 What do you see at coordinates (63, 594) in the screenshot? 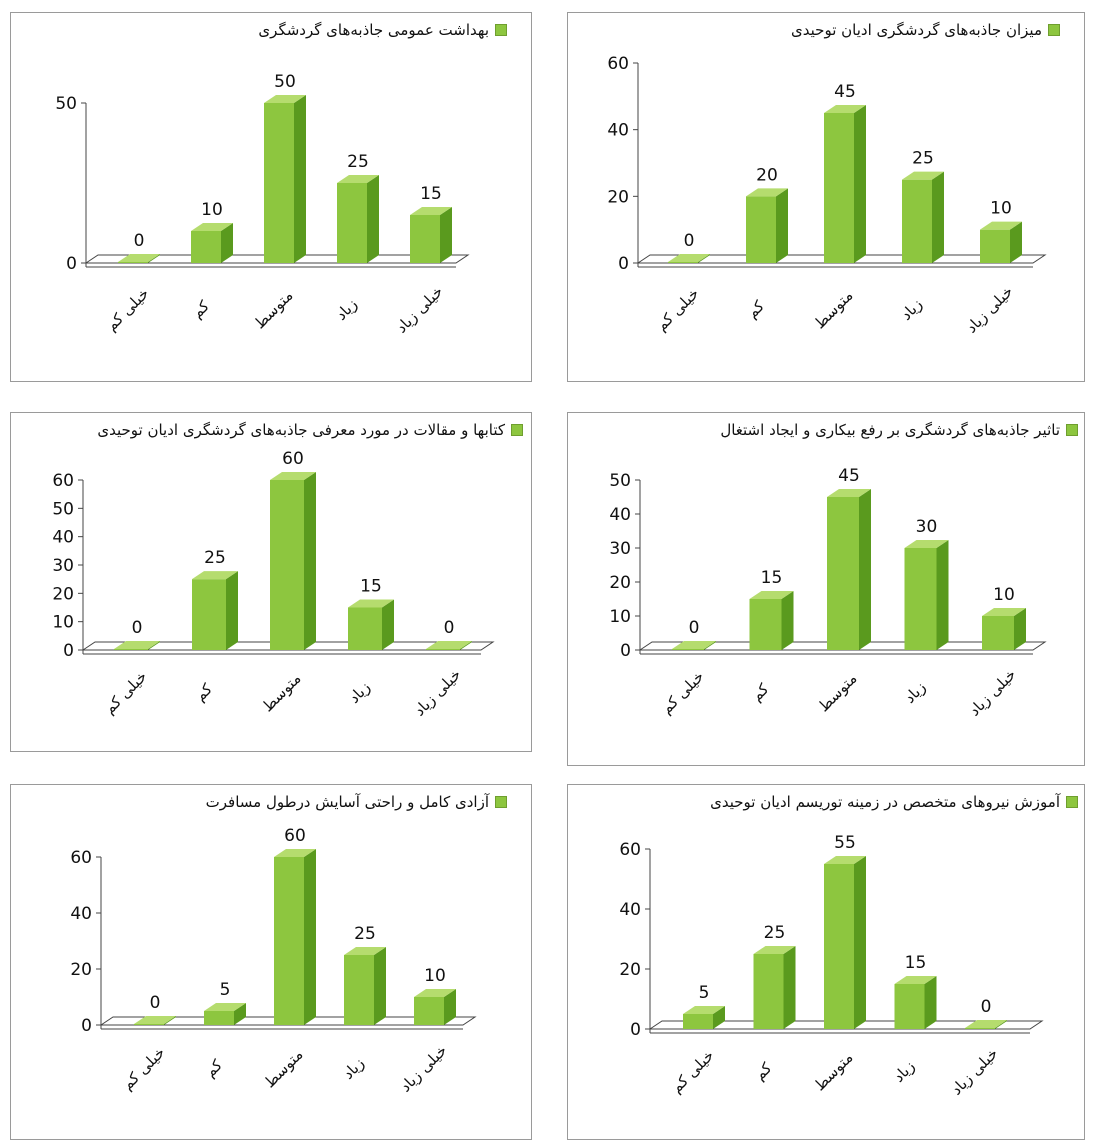
I see `y-tick-label: 20` at bounding box center [63, 594].